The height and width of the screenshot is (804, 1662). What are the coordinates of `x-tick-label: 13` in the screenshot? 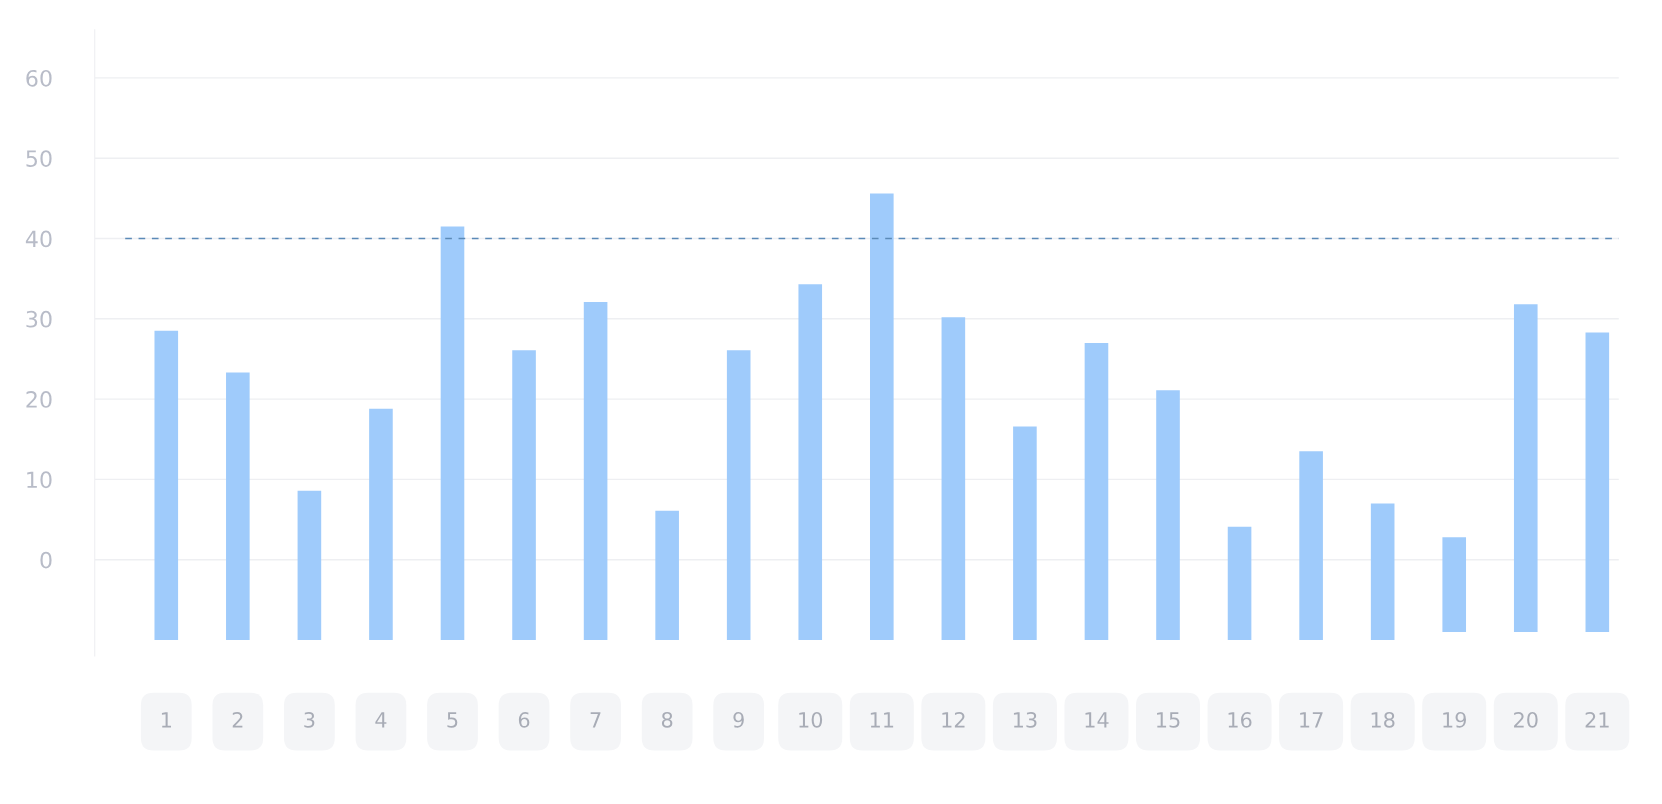 It's located at (1025, 719).